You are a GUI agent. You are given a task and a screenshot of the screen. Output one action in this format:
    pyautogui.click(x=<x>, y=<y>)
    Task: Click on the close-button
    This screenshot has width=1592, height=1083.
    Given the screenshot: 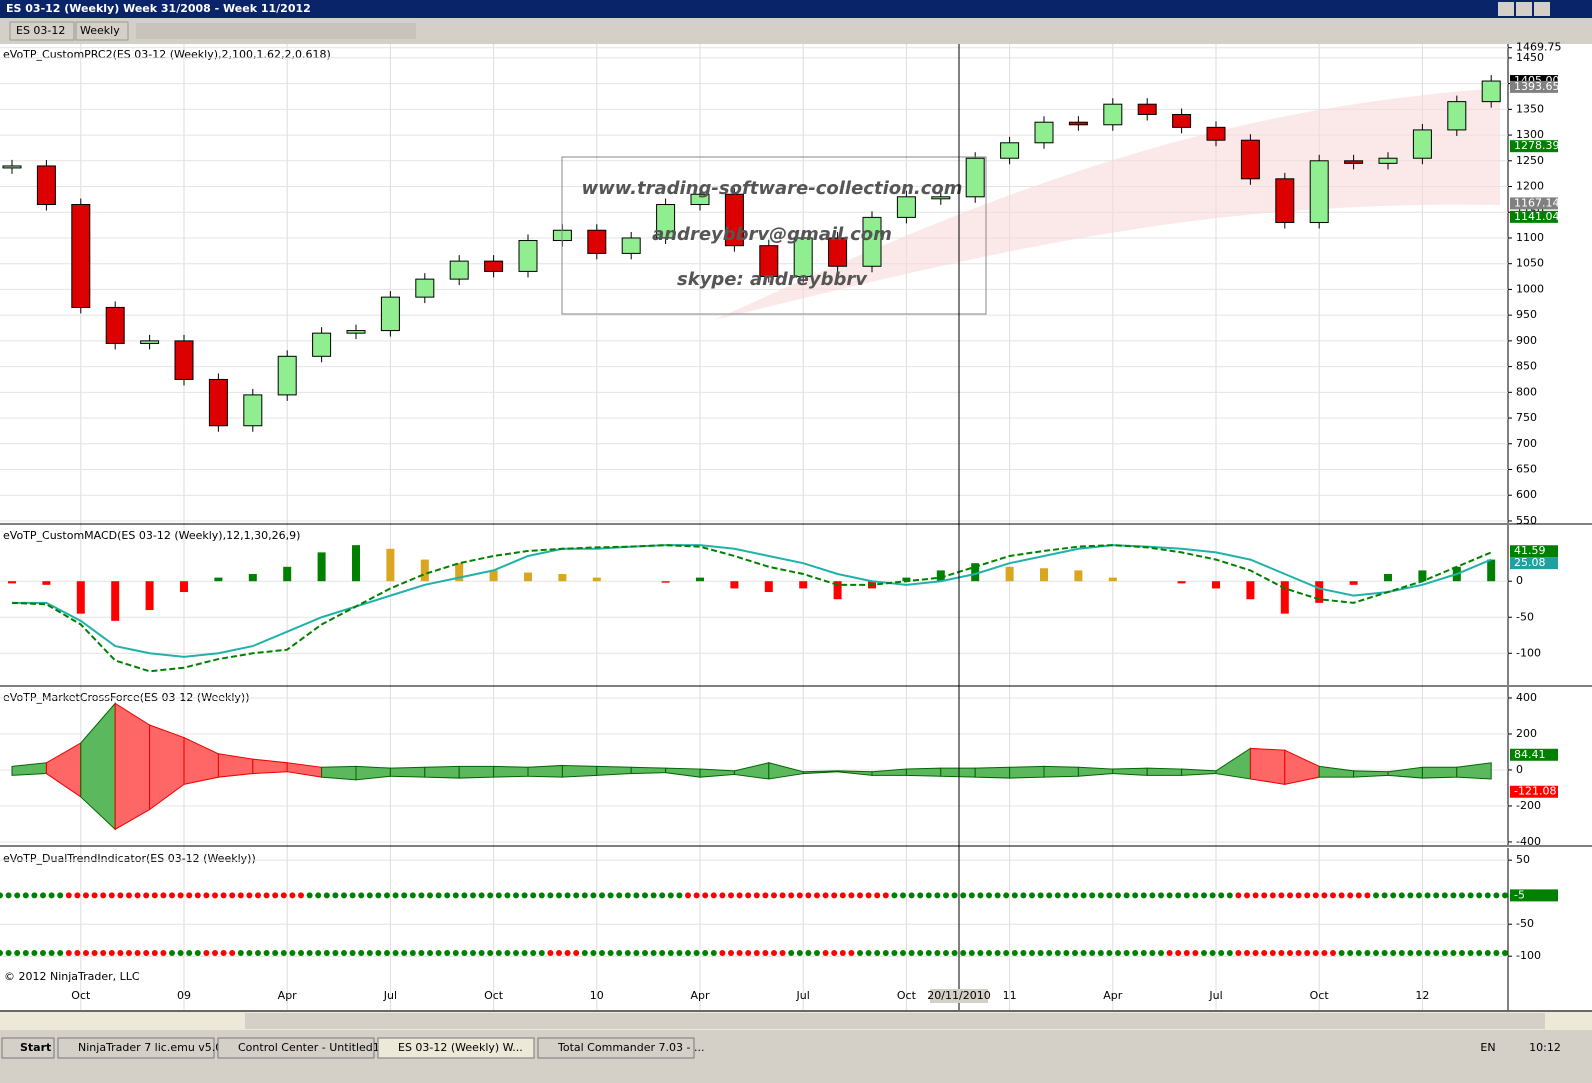 What is the action you would take?
    pyautogui.click(x=1542, y=9)
    